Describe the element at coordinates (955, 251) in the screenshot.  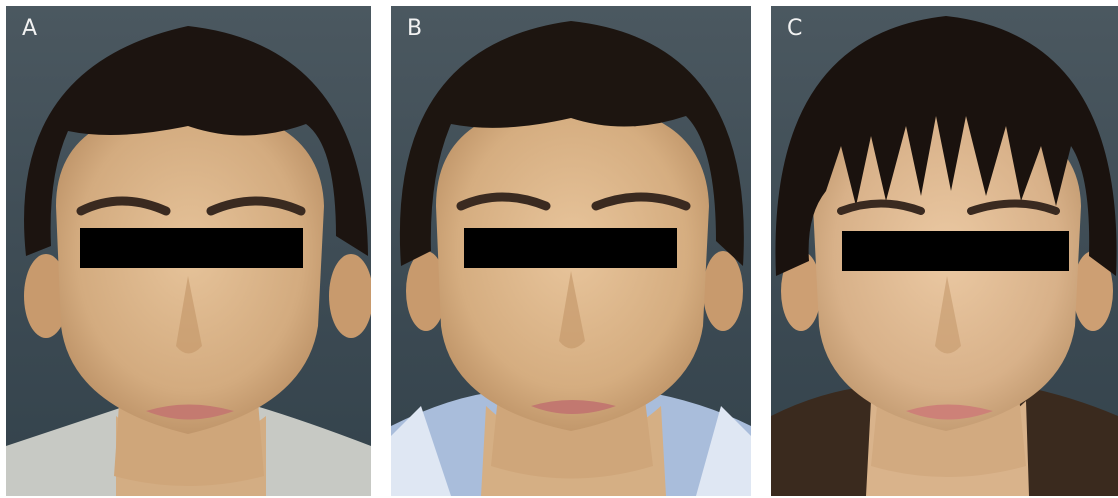
I see `privacy-bar-c` at that location.